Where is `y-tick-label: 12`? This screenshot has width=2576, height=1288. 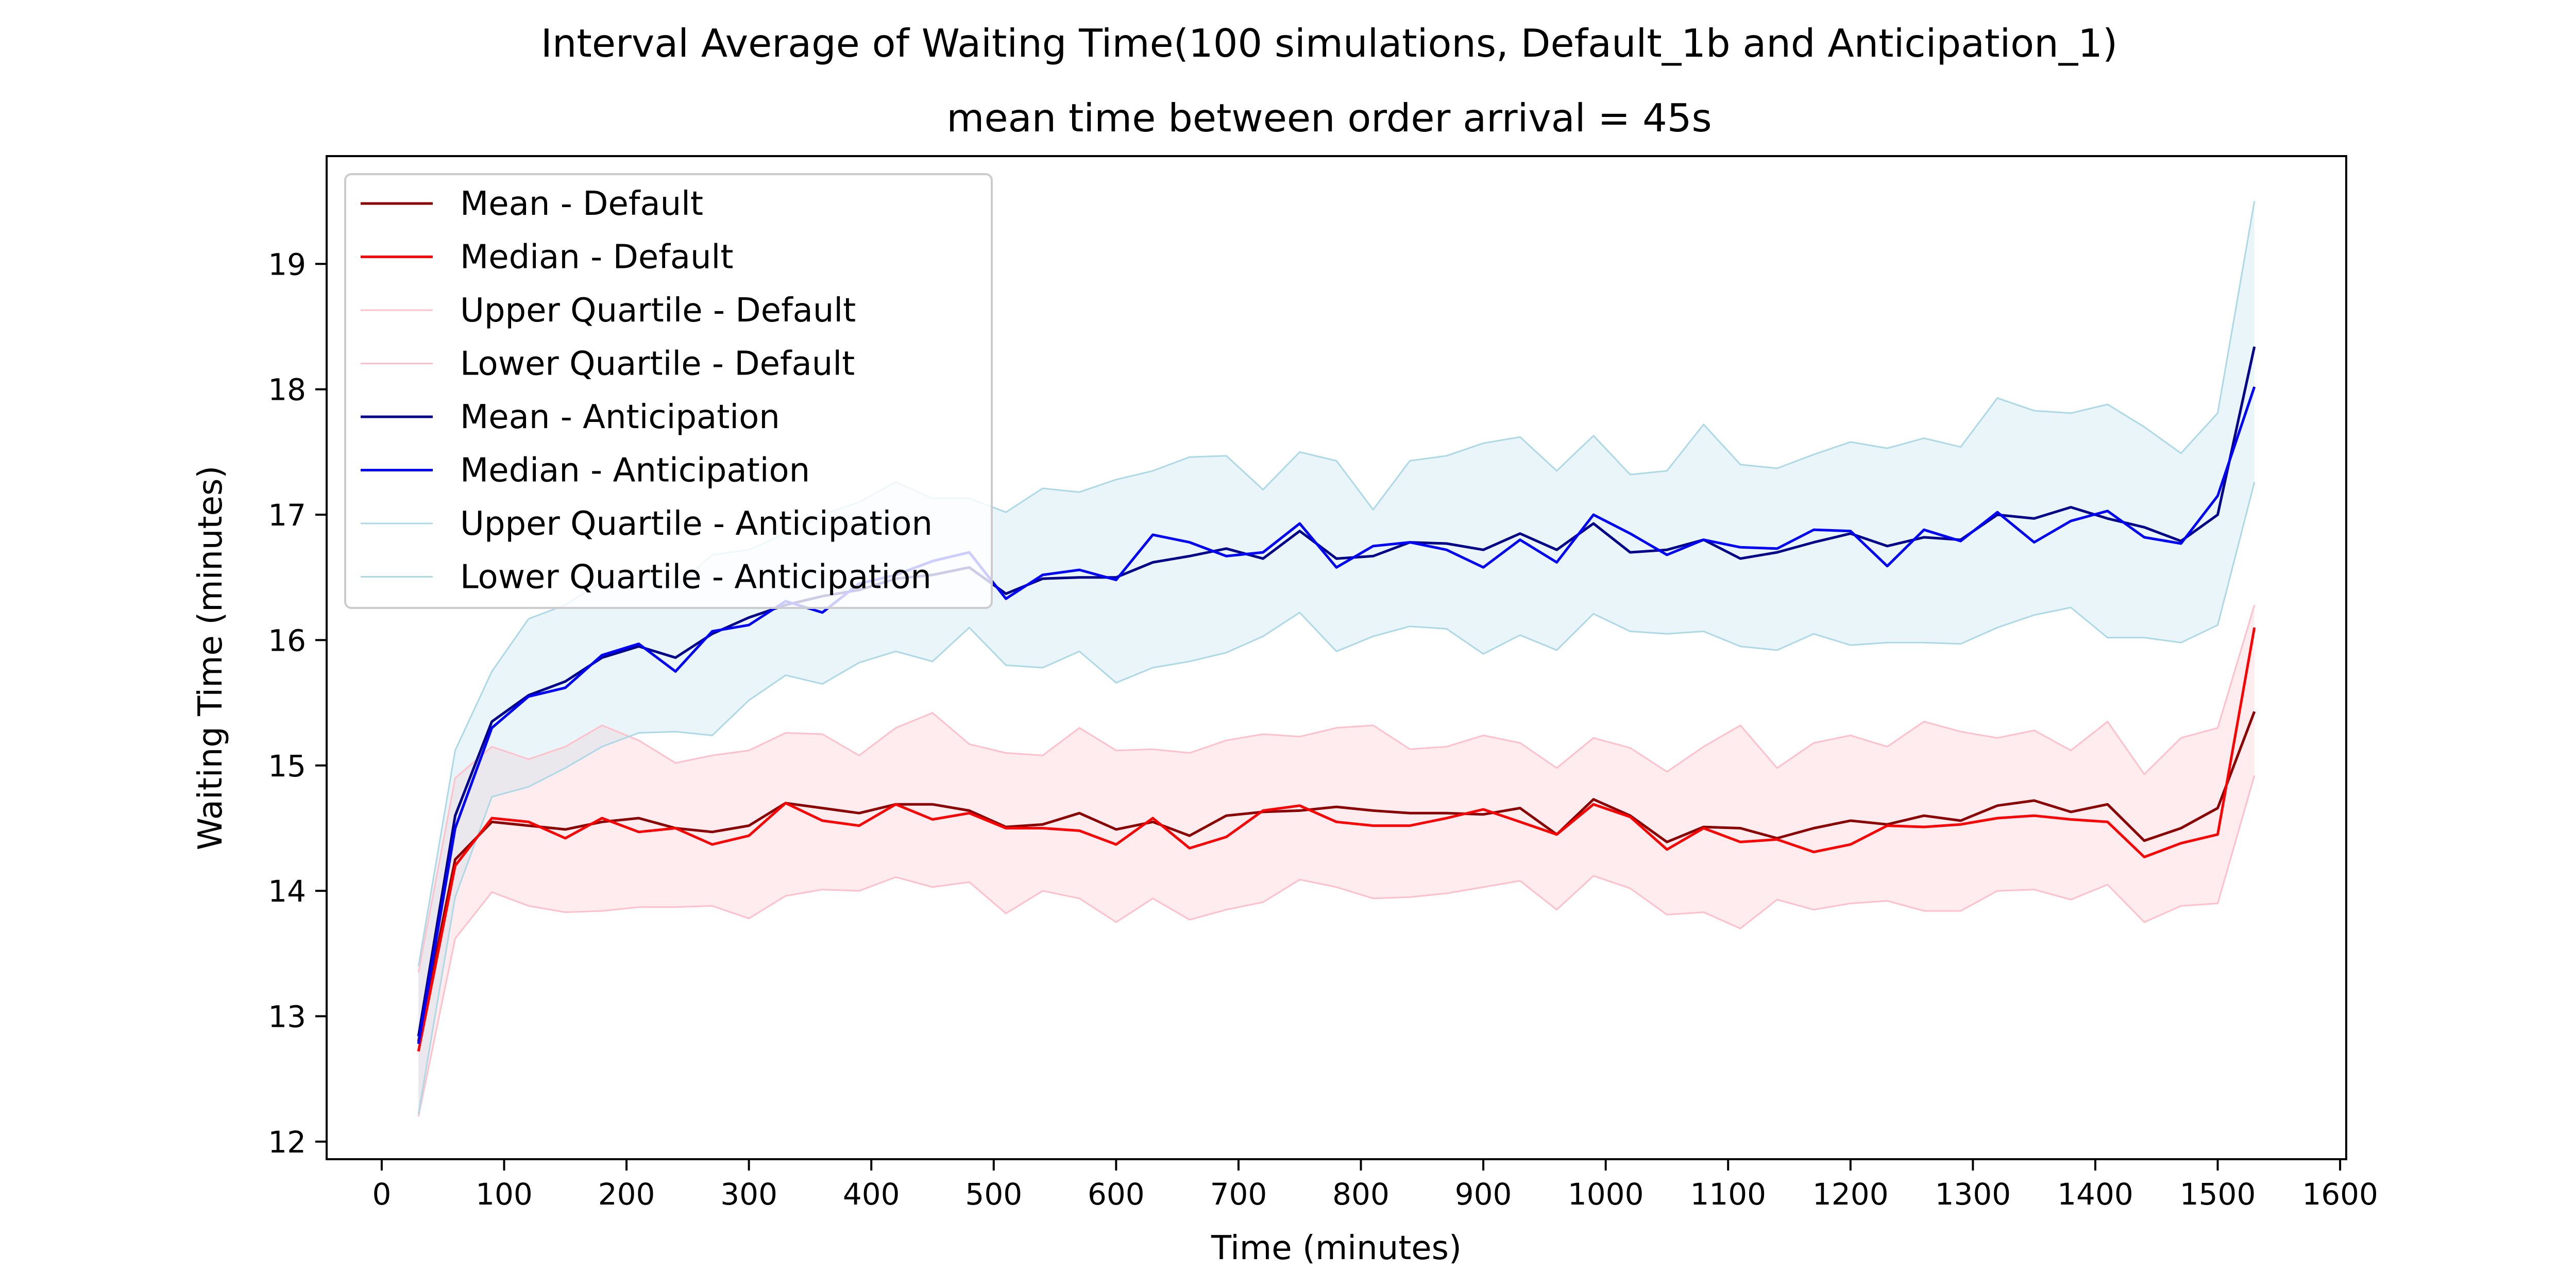 y-tick-label: 12 is located at coordinates (287, 1142).